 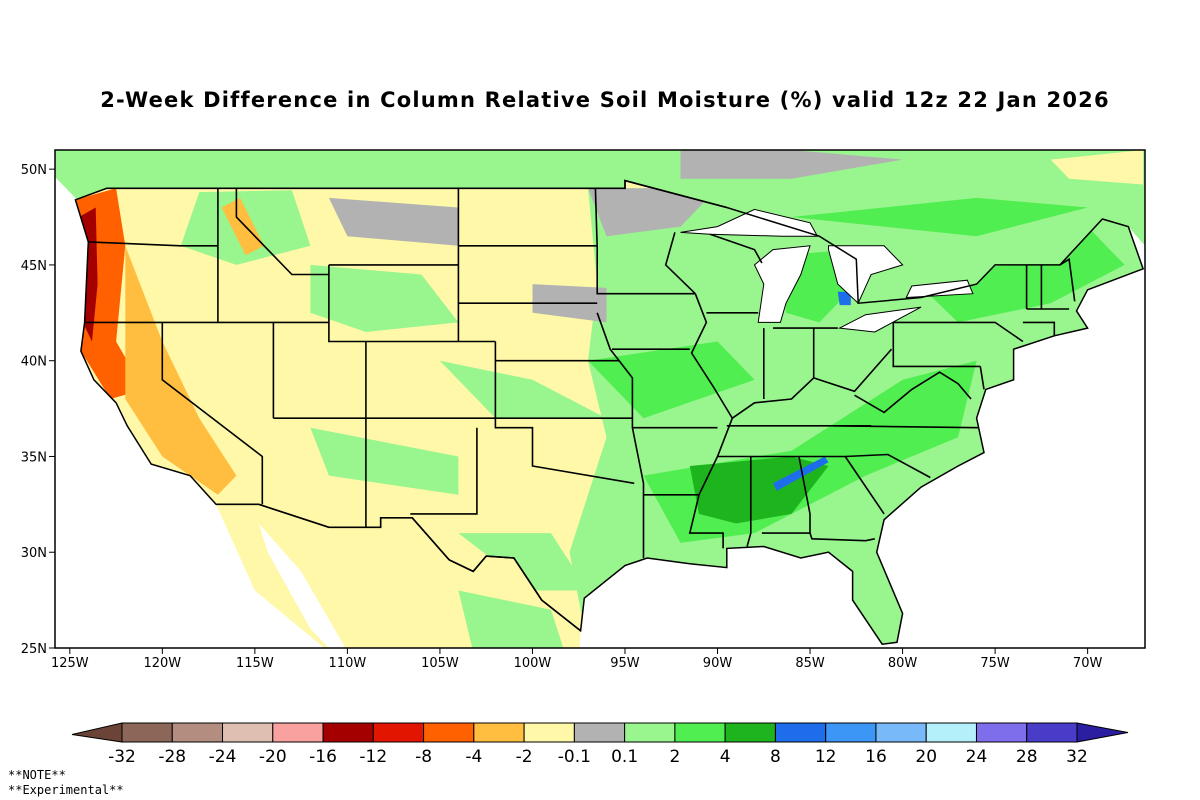 What do you see at coordinates (162, 663) in the screenshot?
I see `lon-tick-label: 120W` at bounding box center [162, 663].